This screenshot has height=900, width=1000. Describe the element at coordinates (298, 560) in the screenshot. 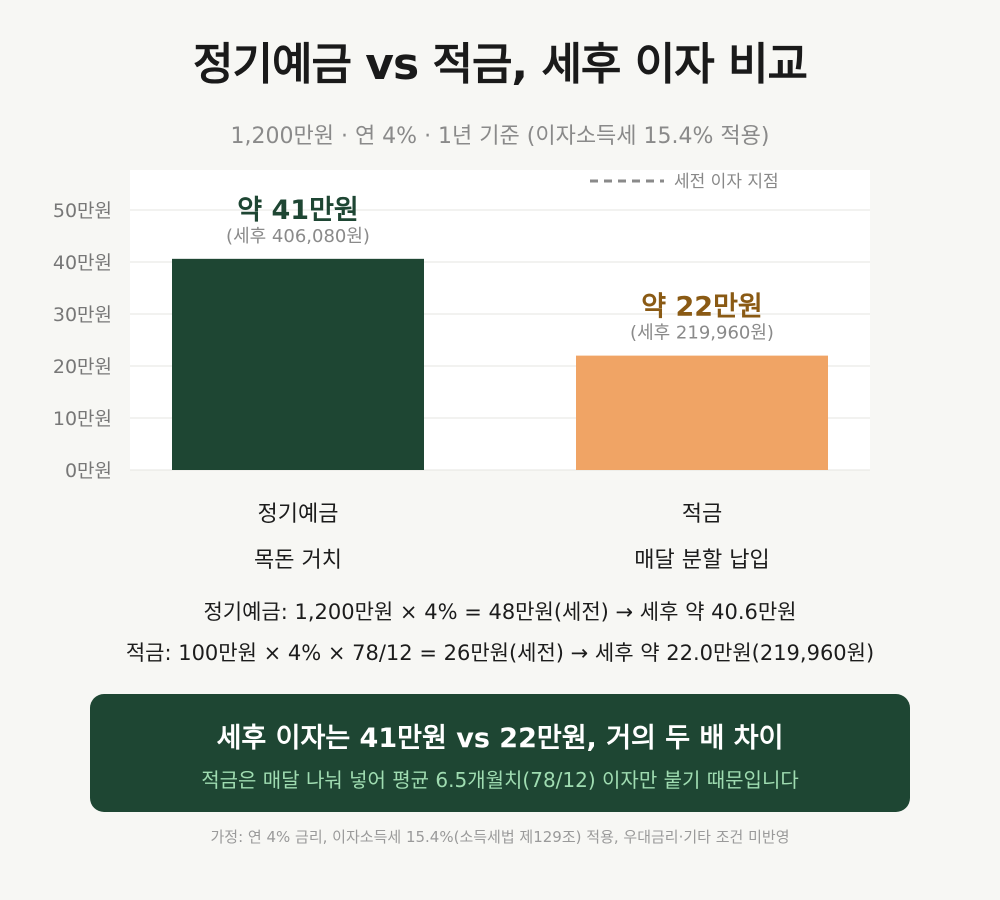

I see `x-category-sublabel: 목돈 거치` at that location.